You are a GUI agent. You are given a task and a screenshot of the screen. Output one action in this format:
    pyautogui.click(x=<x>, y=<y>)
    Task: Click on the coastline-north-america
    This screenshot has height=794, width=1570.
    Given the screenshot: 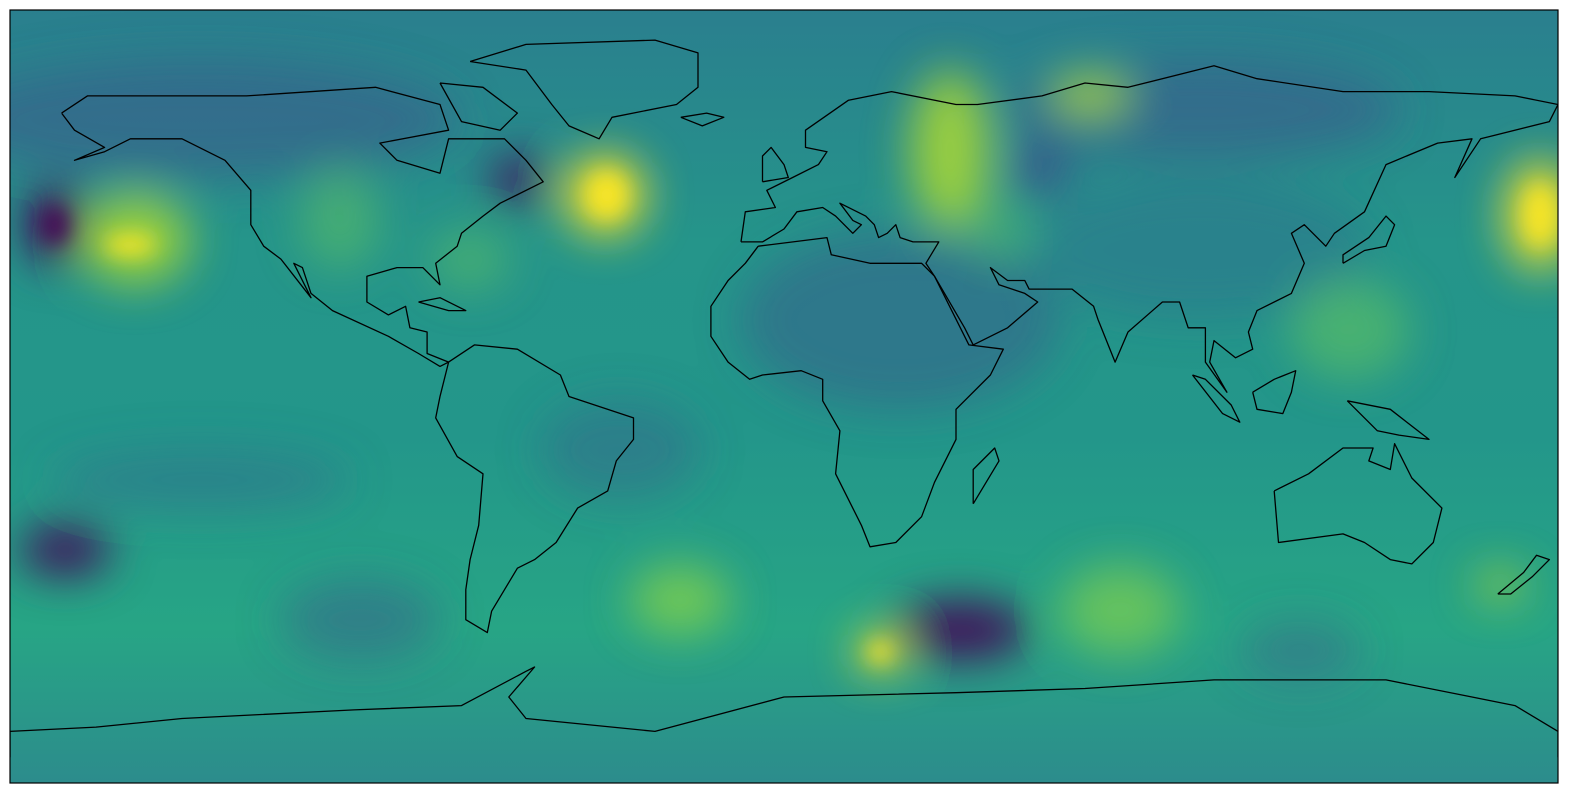 What is the action you would take?
    pyautogui.click(x=302, y=227)
    